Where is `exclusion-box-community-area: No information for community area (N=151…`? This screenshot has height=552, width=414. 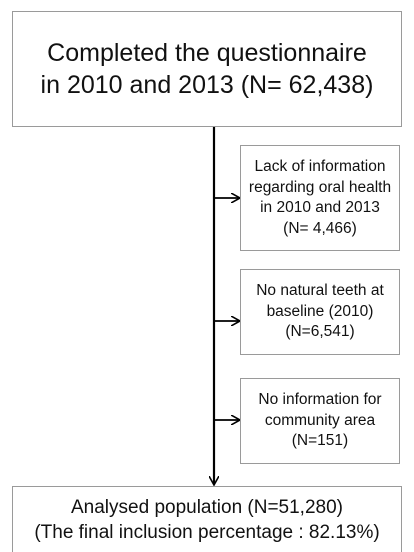 exclusion-box-community-area: No information for community area (N=151… is located at coordinates (320, 421).